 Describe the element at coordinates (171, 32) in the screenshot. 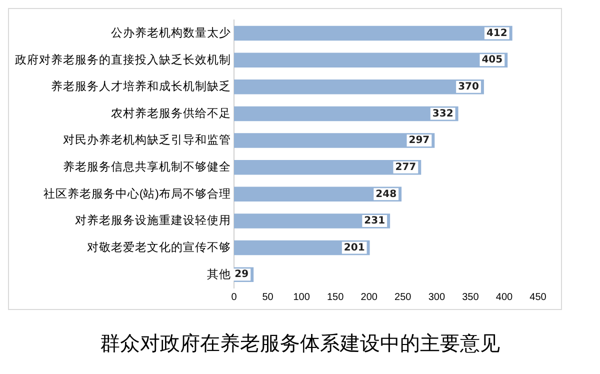

I see `y-tick-label: 公办养老机构数量太少` at that location.